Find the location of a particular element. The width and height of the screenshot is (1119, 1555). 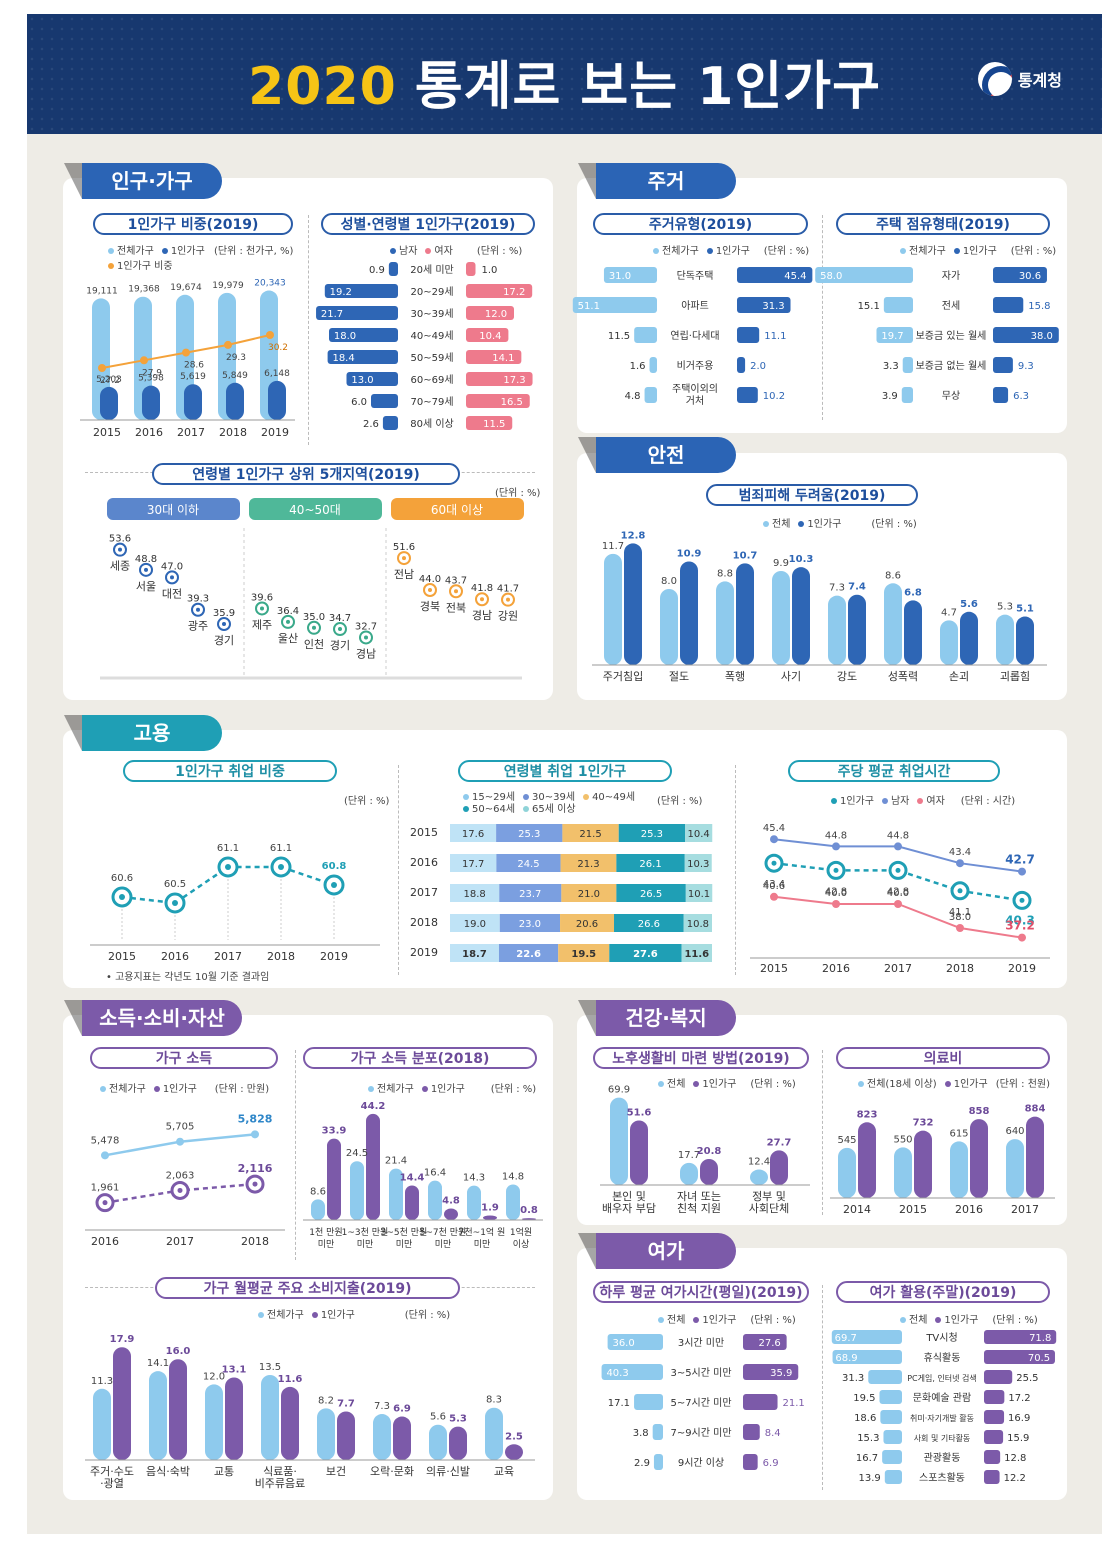

data-label: 37.2 is located at coordinates (1020, 926).